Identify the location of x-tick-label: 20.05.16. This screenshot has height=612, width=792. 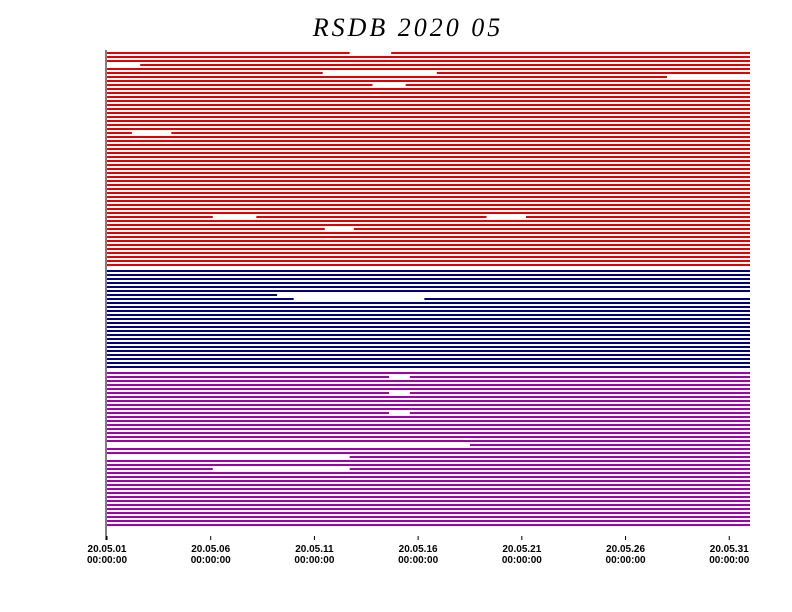
(418, 549).